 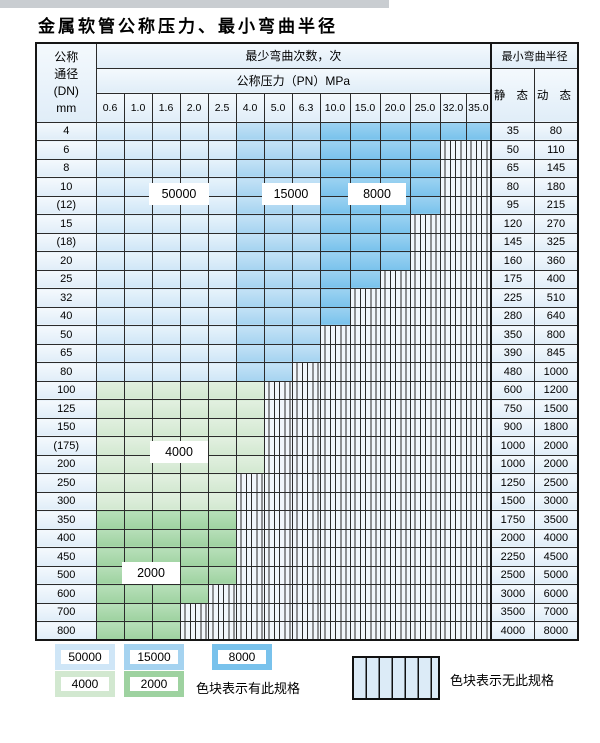 I want to click on dynamic-radius-value: 800, so click(x=556, y=335).